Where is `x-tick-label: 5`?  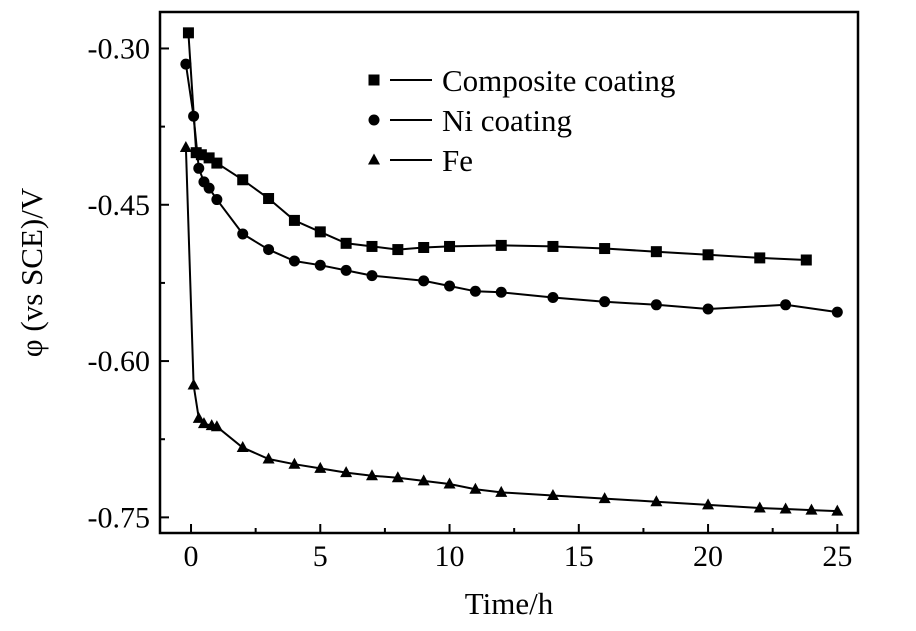 x-tick-label: 5 is located at coordinates (320, 556).